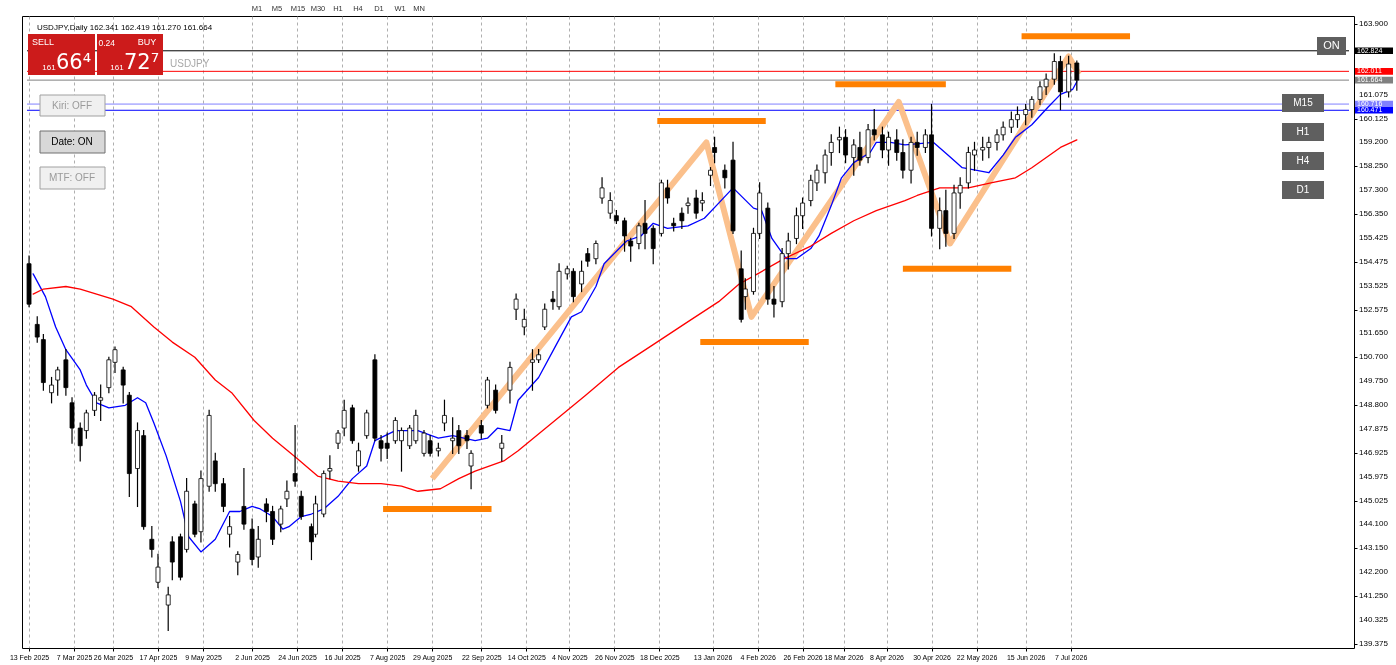  Describe the element at coordinates (1303, 189) in the screenshot. I see `annotation: D1` at that location.